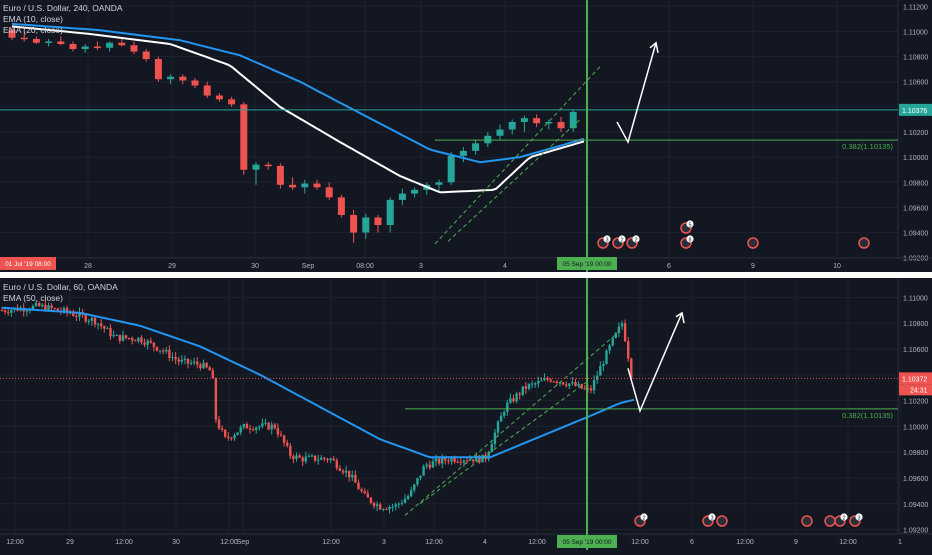 This screenshot has width=932, height=555. I want to click on time-tick-label: 29, so click(70, 542).